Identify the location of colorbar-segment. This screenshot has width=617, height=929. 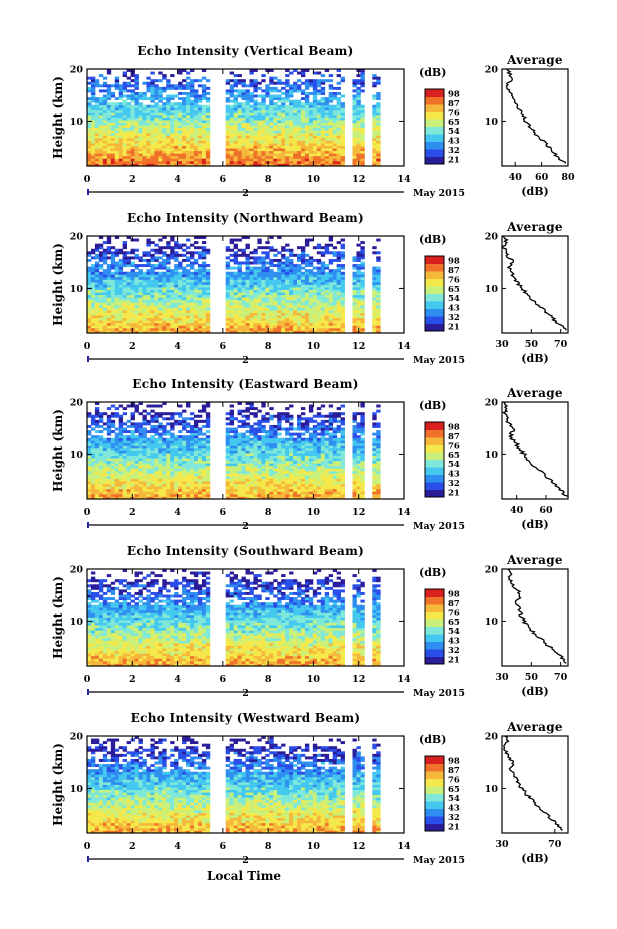
(434, 130).